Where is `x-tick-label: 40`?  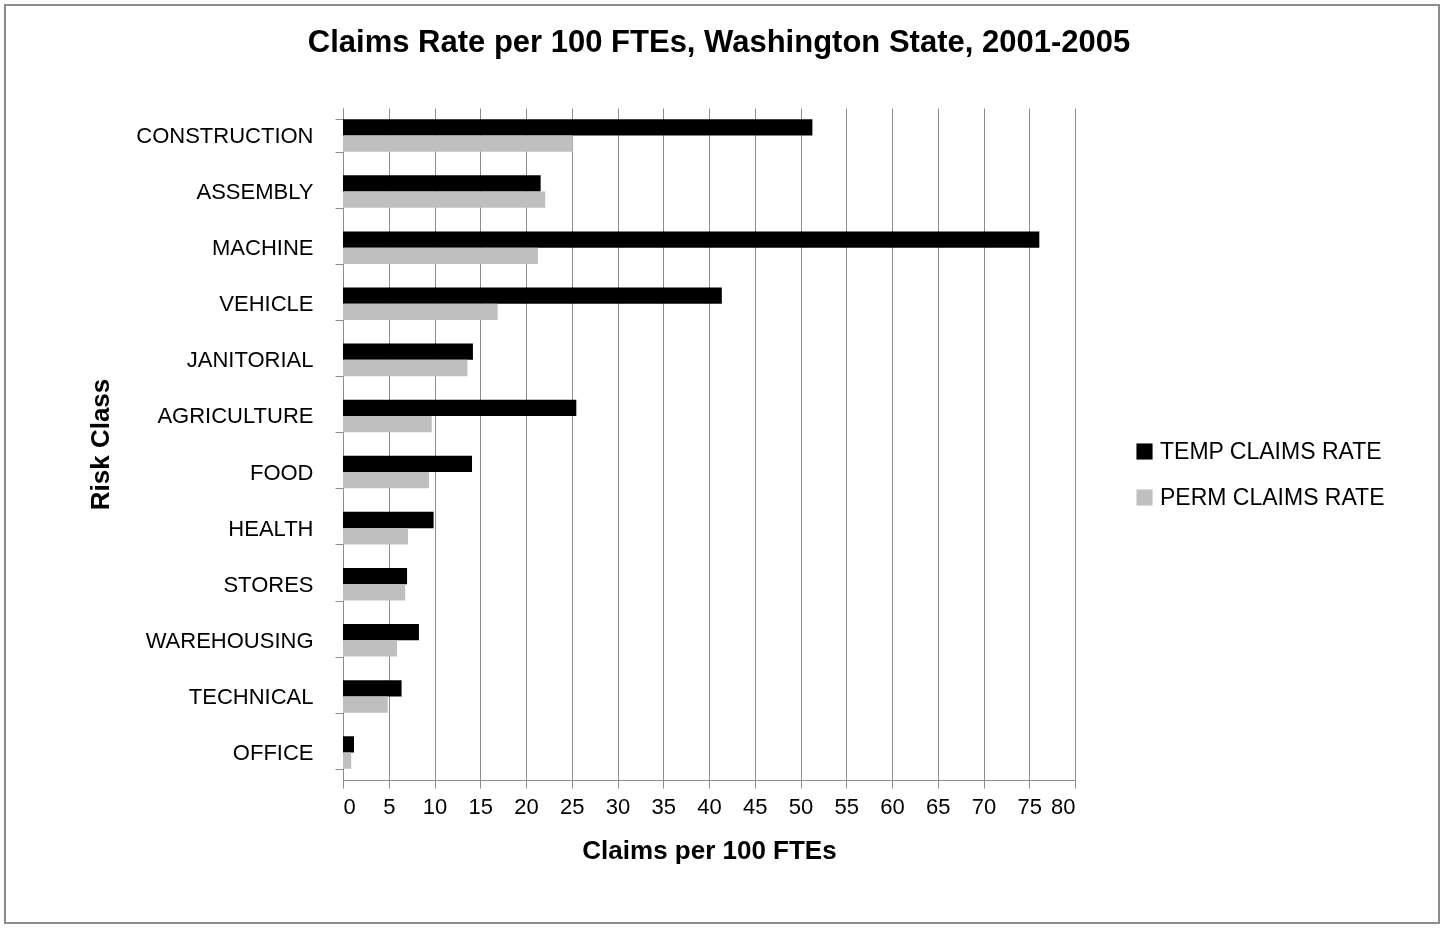
x-tick-label: 40 is located at coordinates (709, 806).